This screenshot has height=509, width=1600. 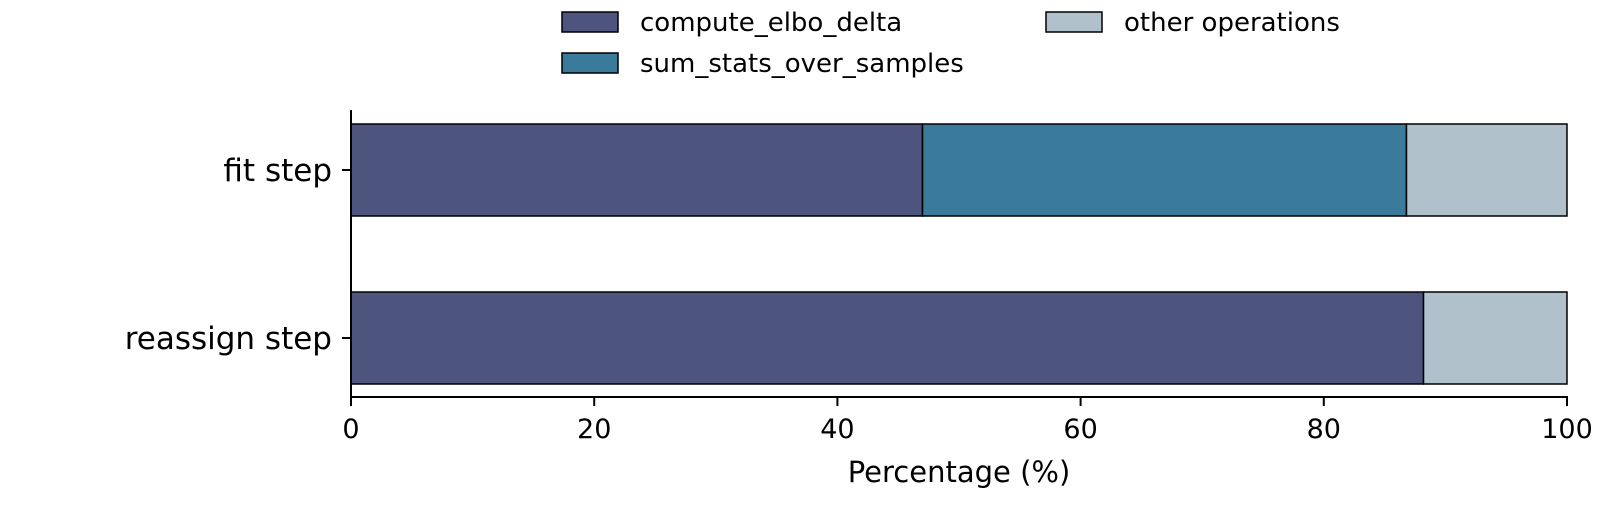 I want to click on legend-swatch-compute-elbo-delta, so click(x=590, y=22).